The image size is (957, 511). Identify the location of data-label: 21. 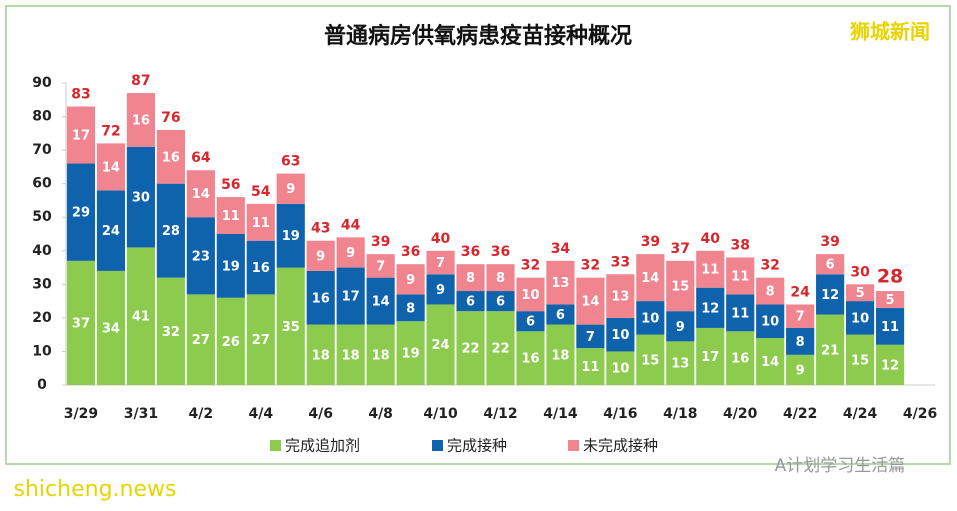
(830, 350).